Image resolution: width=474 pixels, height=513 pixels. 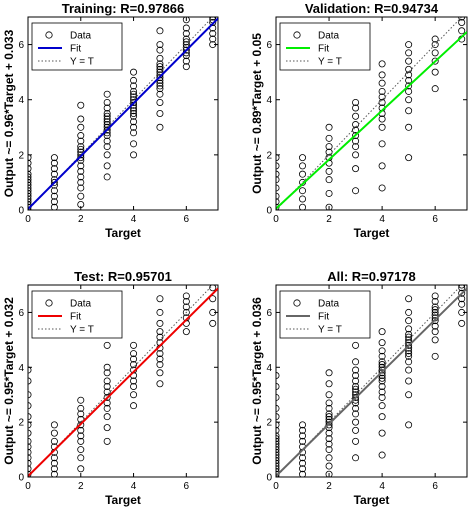 What do you see at coordinates (325, 314) in the screenshot?
I see `legend: Data Fit Y = T` at bounding box center [325, 314].